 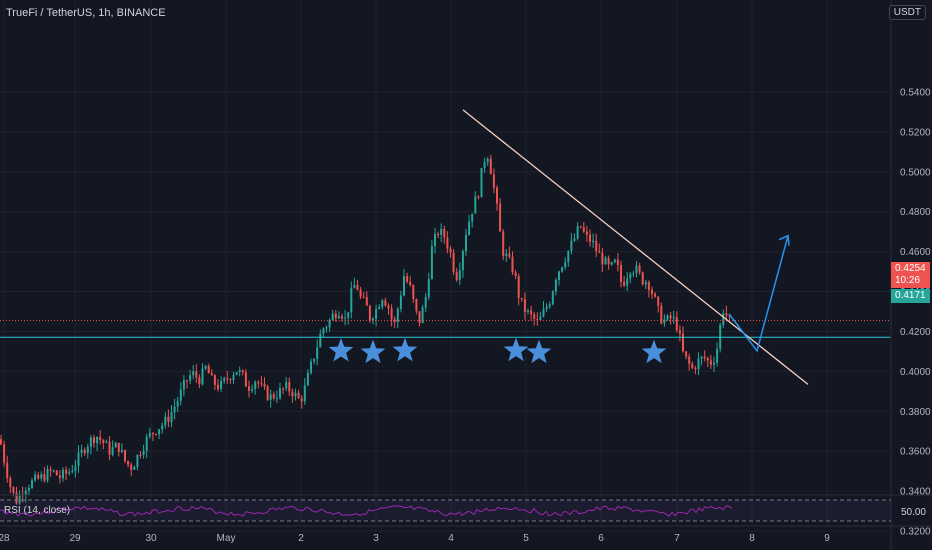 I want to click on symbol-title: TrueFi / TetherUS, 1h, BINANCE, so click(x=86, y=13).